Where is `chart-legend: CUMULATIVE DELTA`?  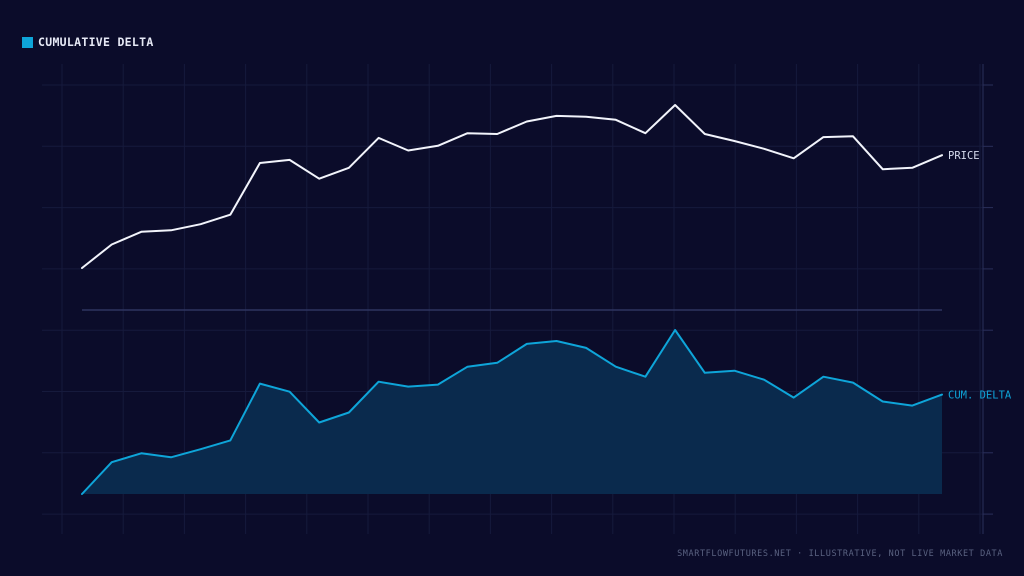 chart-legend: CUMULATIVE DELTA is located at coordinates (88, 42).